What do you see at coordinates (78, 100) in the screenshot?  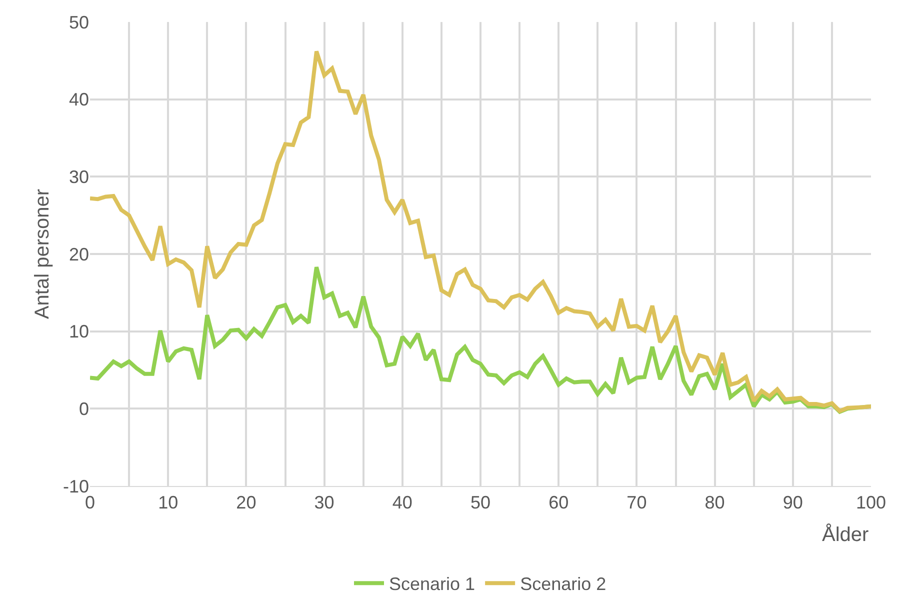 I see `y-tick-label: 40` at bounding box center [78, 100].